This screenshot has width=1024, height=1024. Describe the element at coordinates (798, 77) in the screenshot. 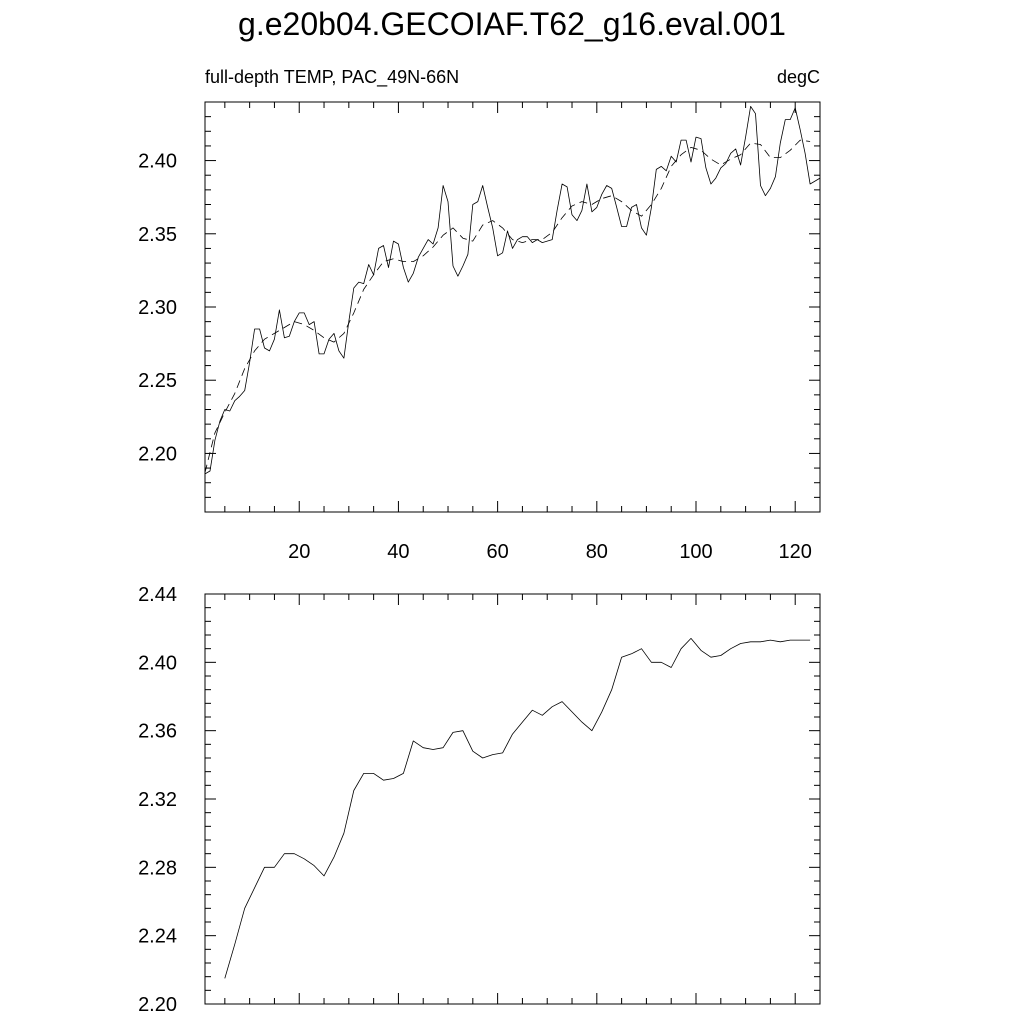

I see `subtitle-right: degC` at that location.